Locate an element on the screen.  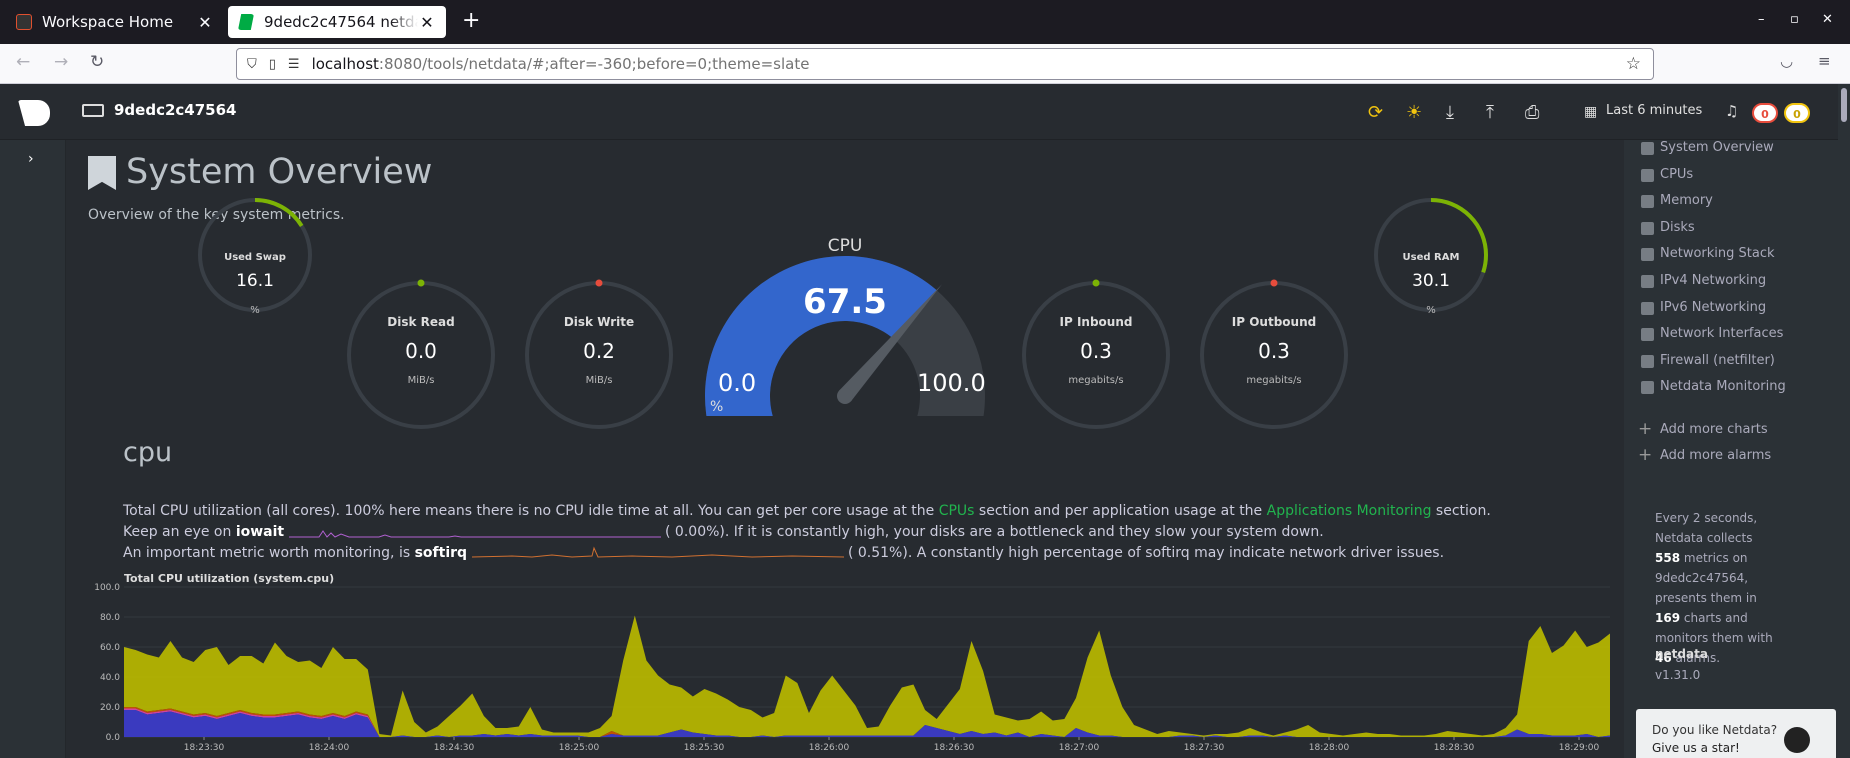
gauge-3: Disk Write 0.2 MiB/s is located at coordinates (599, 355).